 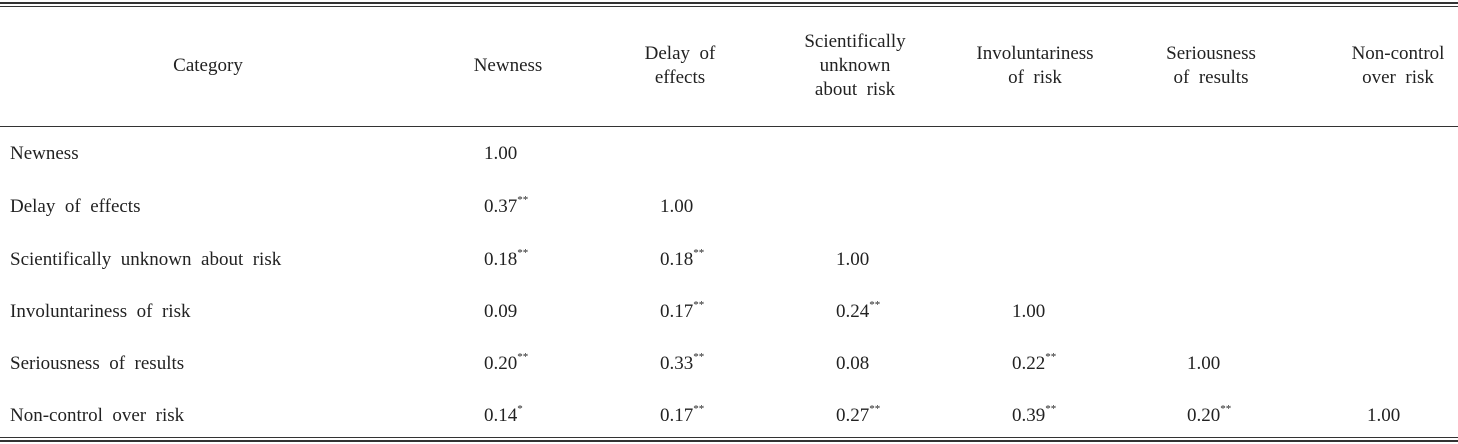 What do you see at coordinates (1398, 77) in the screenshot?
I see `header-line: over risk` at bounding box center [1398, 77].